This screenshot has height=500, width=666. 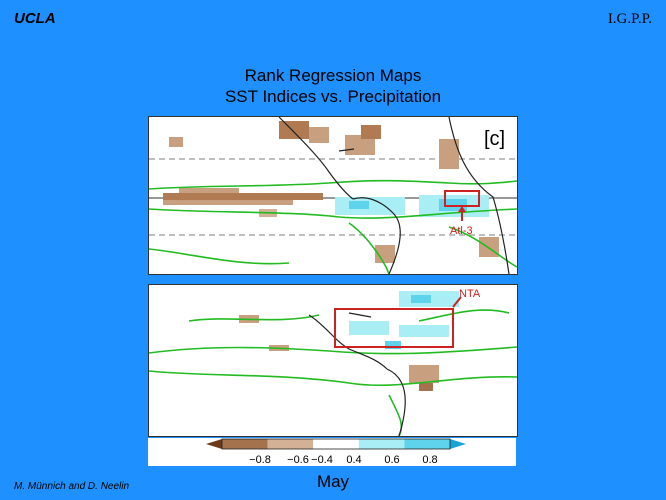 I want to click on colorbar-tick: −0.6, so click(x=298, y=460).